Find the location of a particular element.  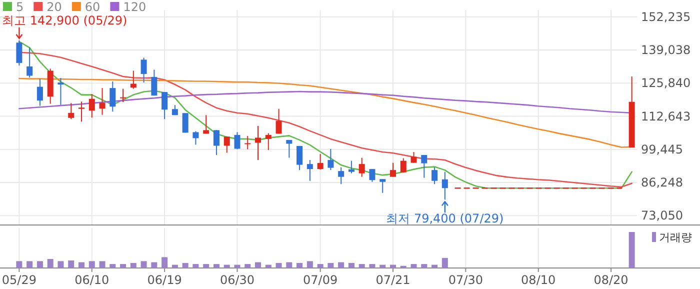

x-tick-label: 06/30 is located at coordinates (237, 280).